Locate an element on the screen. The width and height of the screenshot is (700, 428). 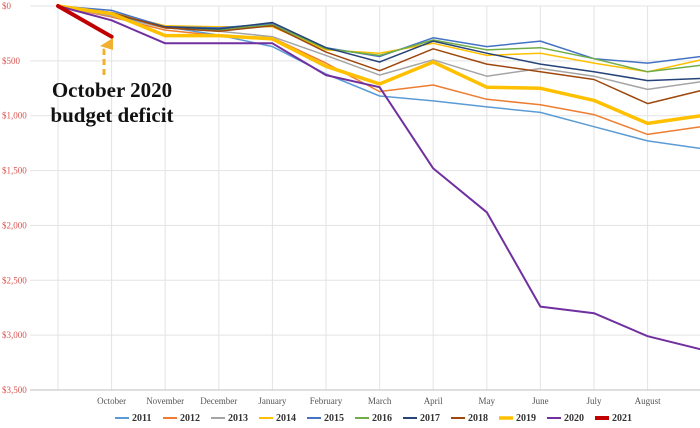
y-tick-label: $2,500 is located at coordinates (14, 280).